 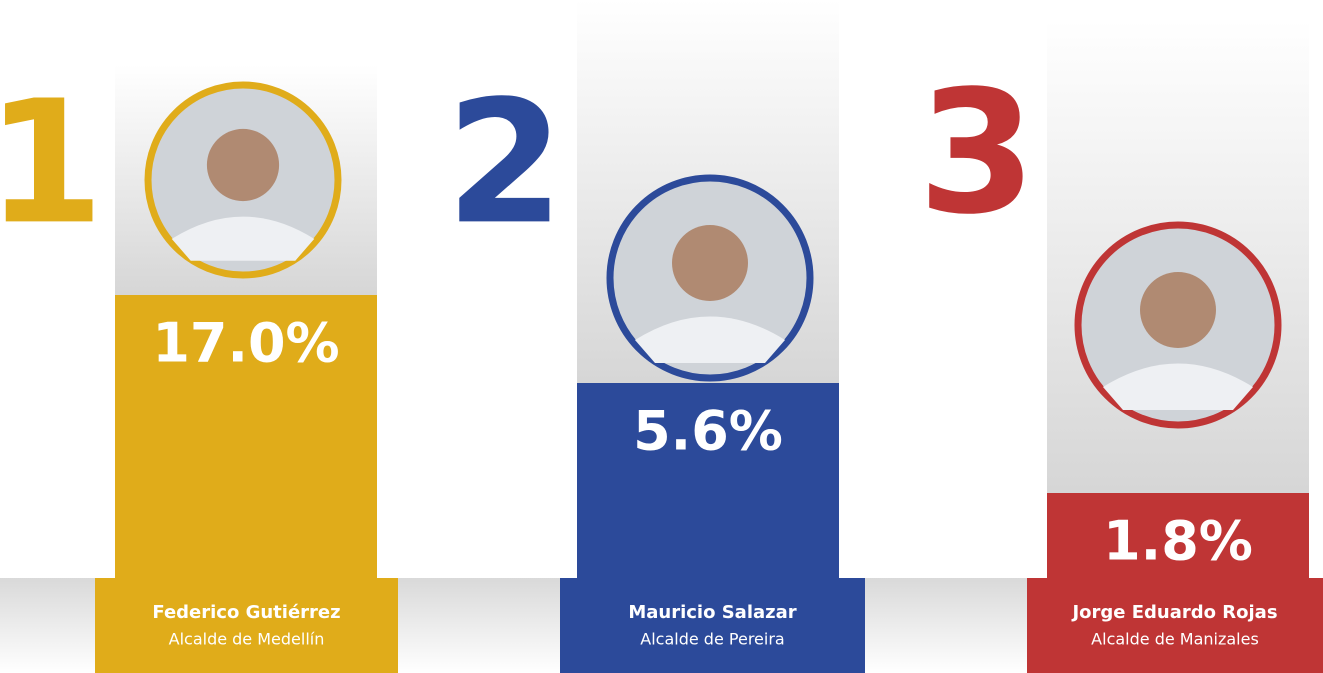 What do you see at coordinates (1173, 612) in the screenshot?
I see `candidate-name: Jorge Eduardo Rojas` at bounding box center [1173, 612].